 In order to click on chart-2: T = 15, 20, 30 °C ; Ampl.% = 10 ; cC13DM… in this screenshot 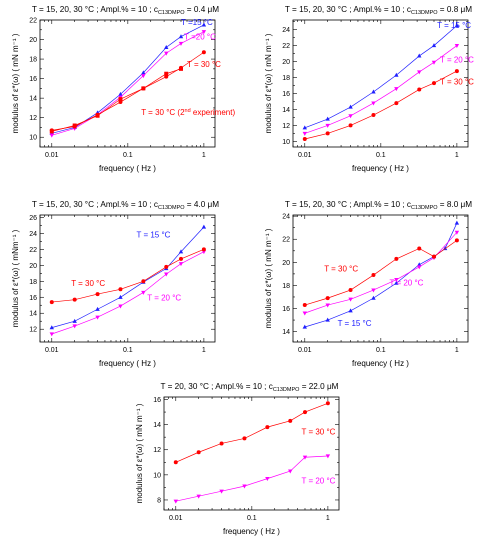, I will do `click(369, 89)`.